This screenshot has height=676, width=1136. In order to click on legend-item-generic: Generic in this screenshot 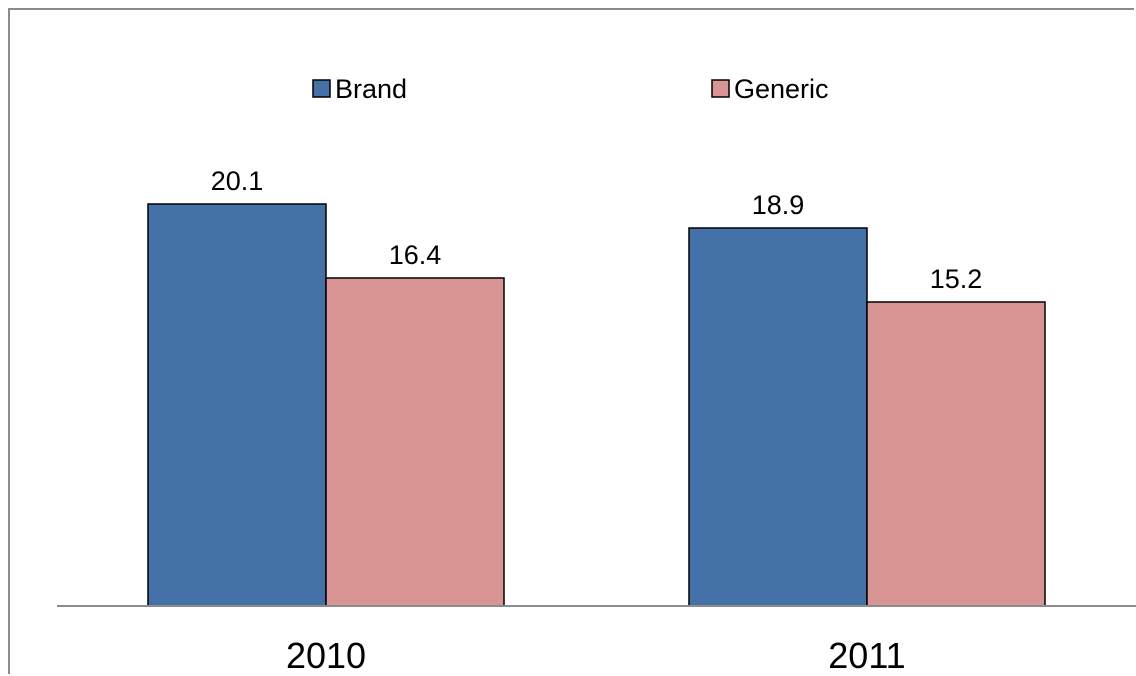, I will do `click(770, 89)`.